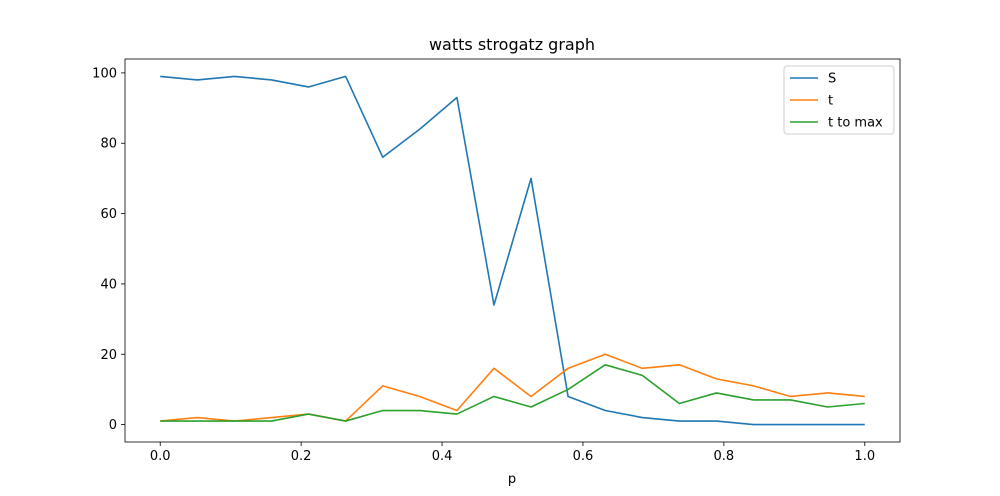 This screenshot has height=496, width=1000. What do you see at coordinates (108, 355) in the screenshot?
I see `y-tick-label: 20` at bounding box center [108, 355].